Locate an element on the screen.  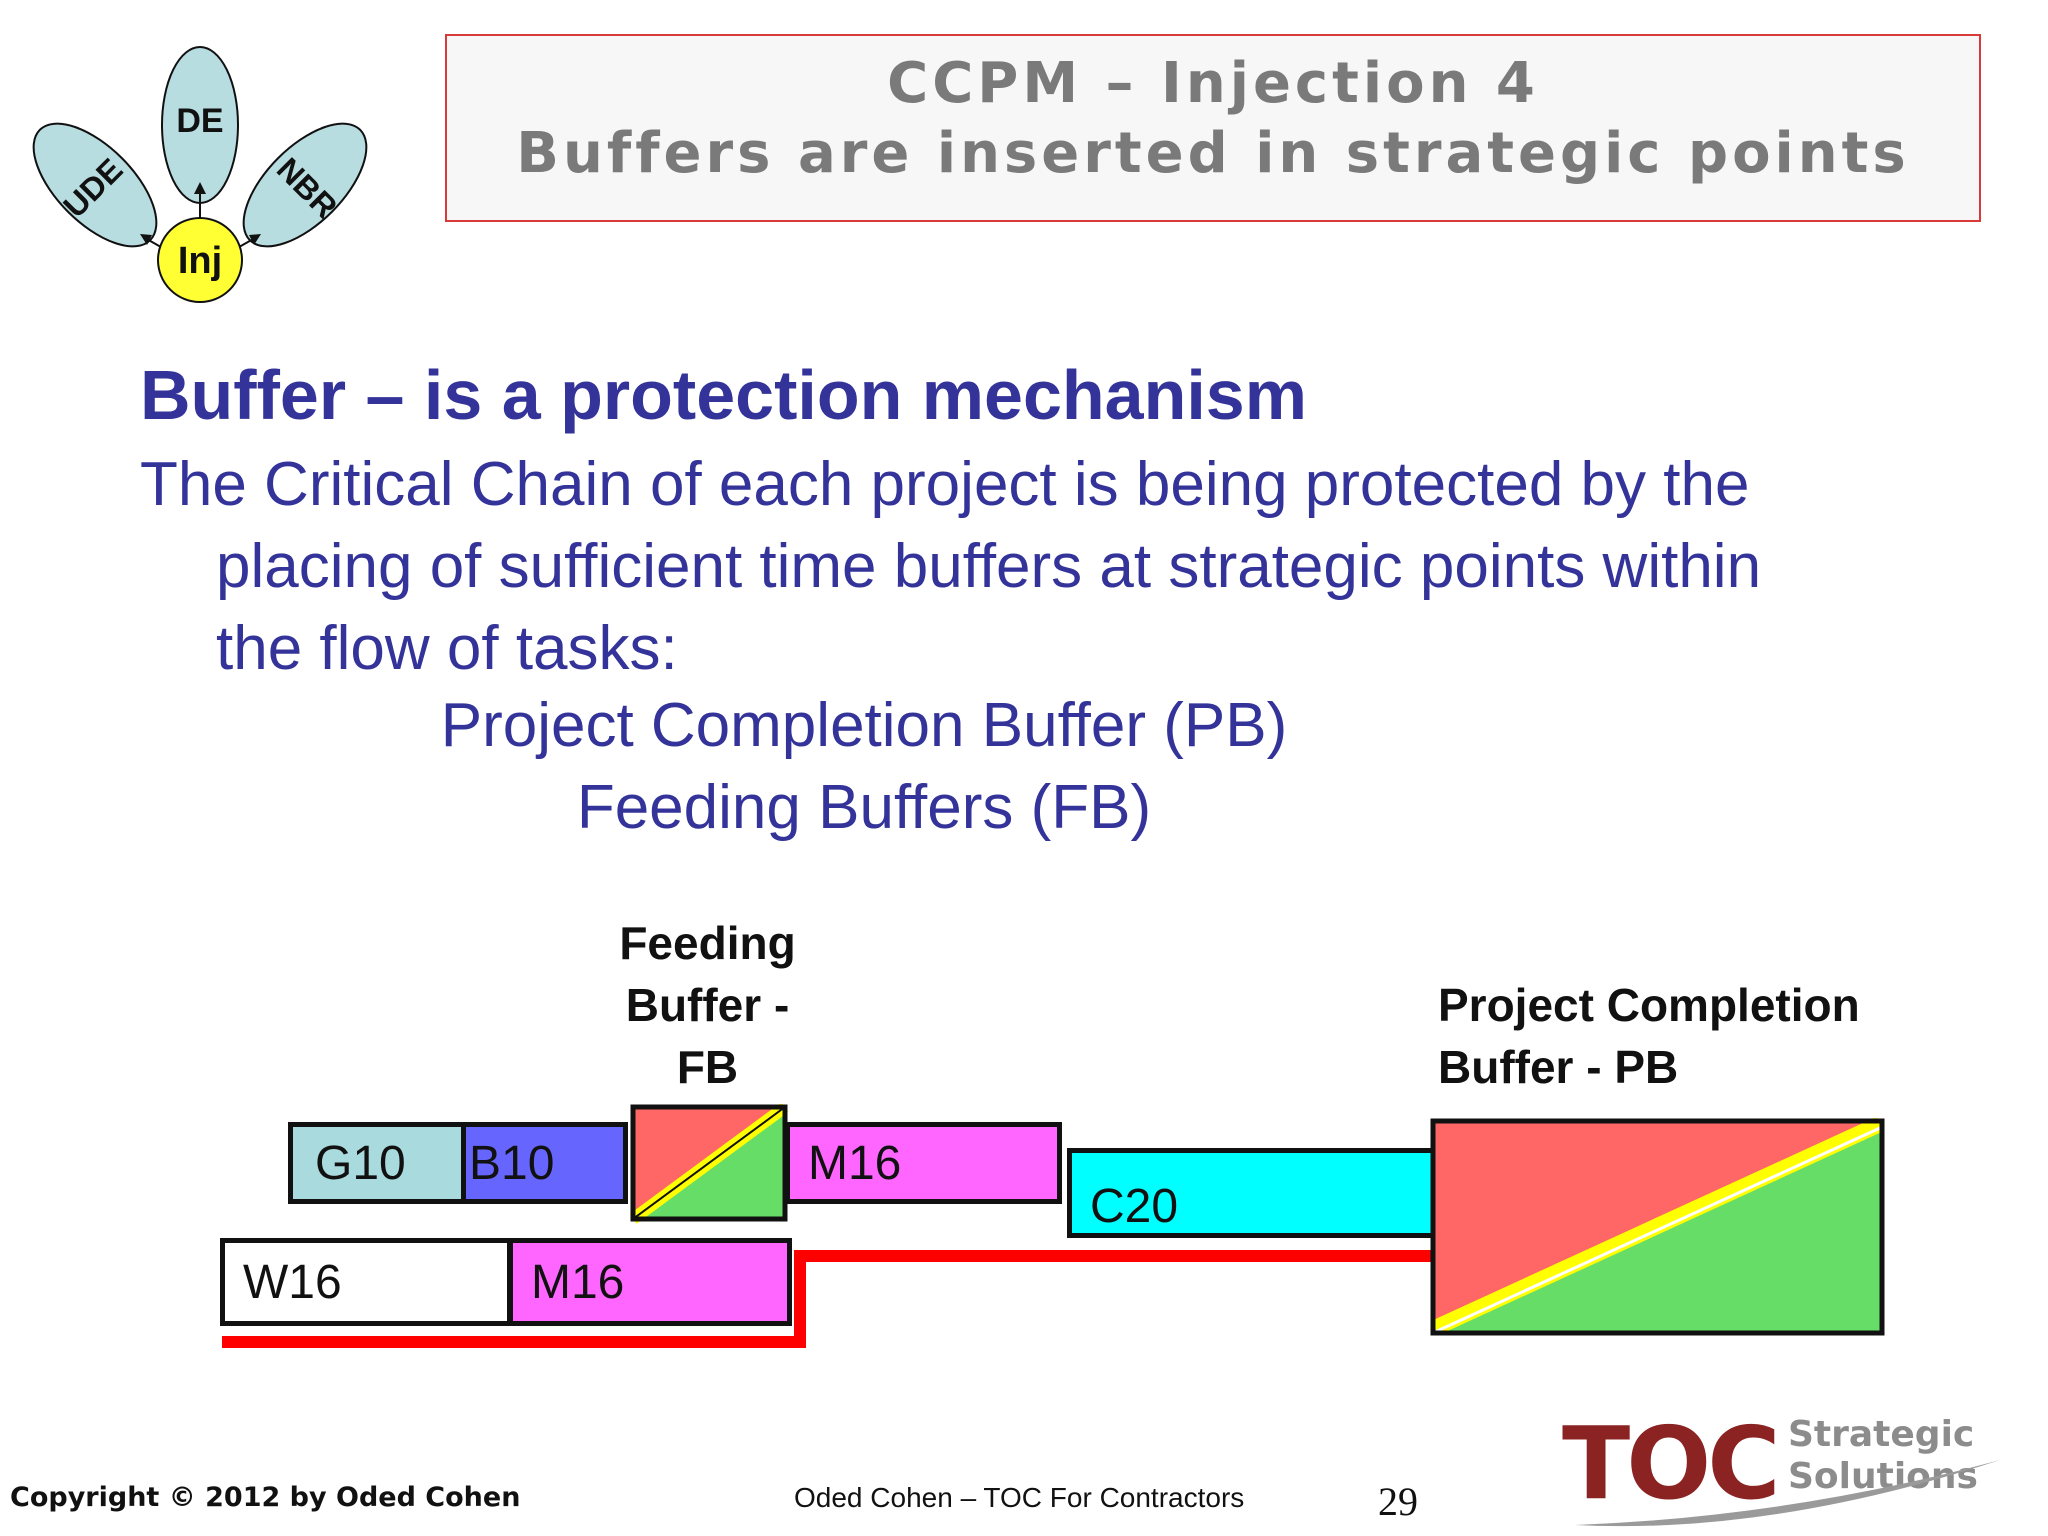
page-number: 29 is located at coordinates (1398, 1501).